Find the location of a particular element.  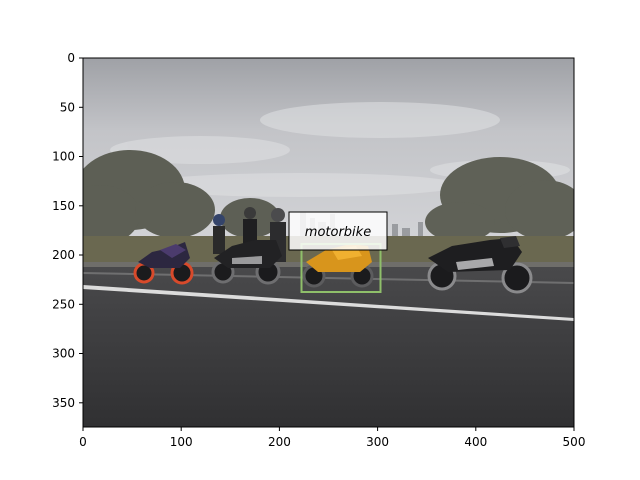

y-tick-label: 300 is located at coordinates (63, 354).